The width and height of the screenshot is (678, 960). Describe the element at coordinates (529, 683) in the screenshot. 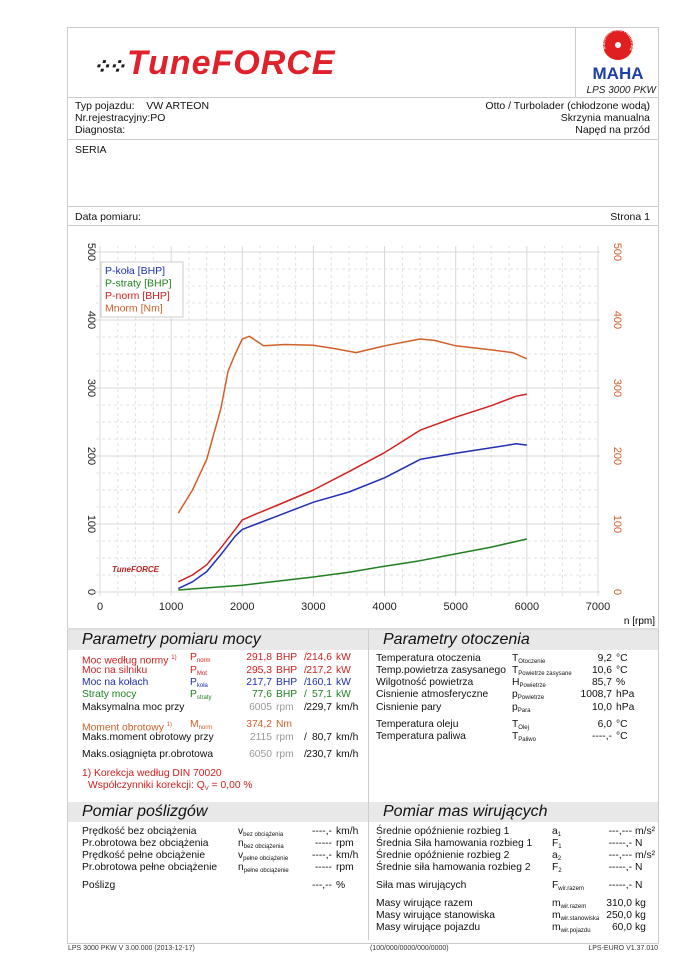

I see `param-symbol: HPowietrze` at that location.